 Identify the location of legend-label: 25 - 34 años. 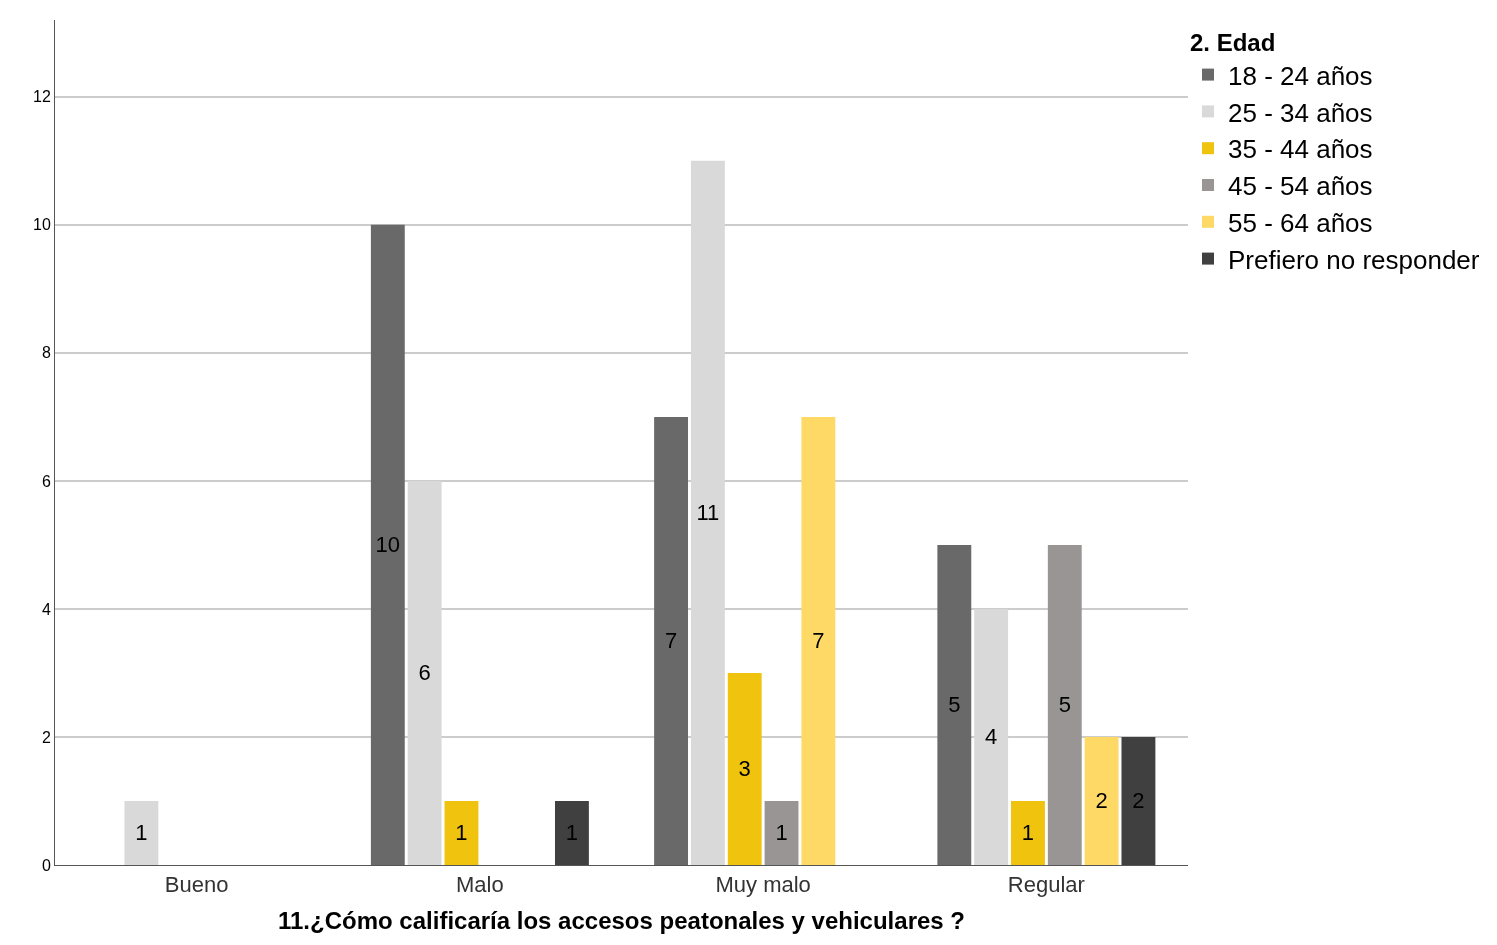
(1300, 112).